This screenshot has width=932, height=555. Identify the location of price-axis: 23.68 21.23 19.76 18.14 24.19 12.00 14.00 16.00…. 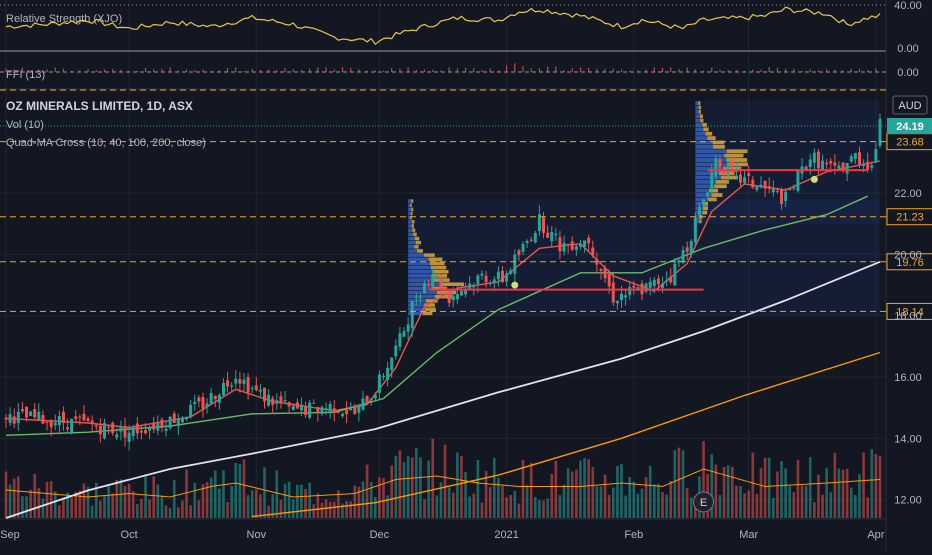
(909, 253).